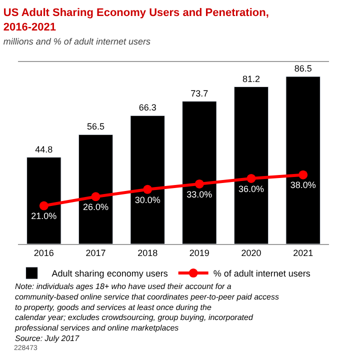 The image size is (341, 356). I want to click on x-tick-label: 2018, so click(148, 253).